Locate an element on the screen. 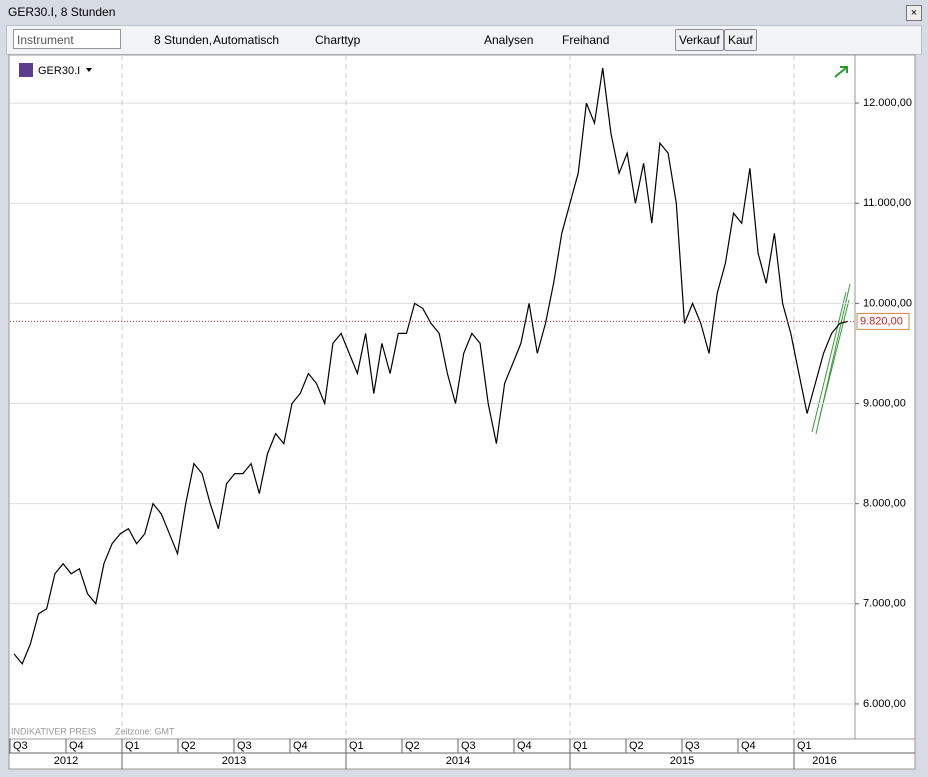 This screenshot has height=777, width=928. dropdown-arrow is located at coordinates (89, 70).